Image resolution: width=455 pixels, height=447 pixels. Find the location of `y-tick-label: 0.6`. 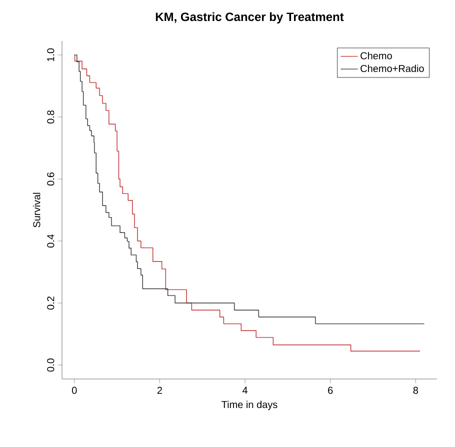

y-tick-label: 0.6 is located at coordinates (50, 179).